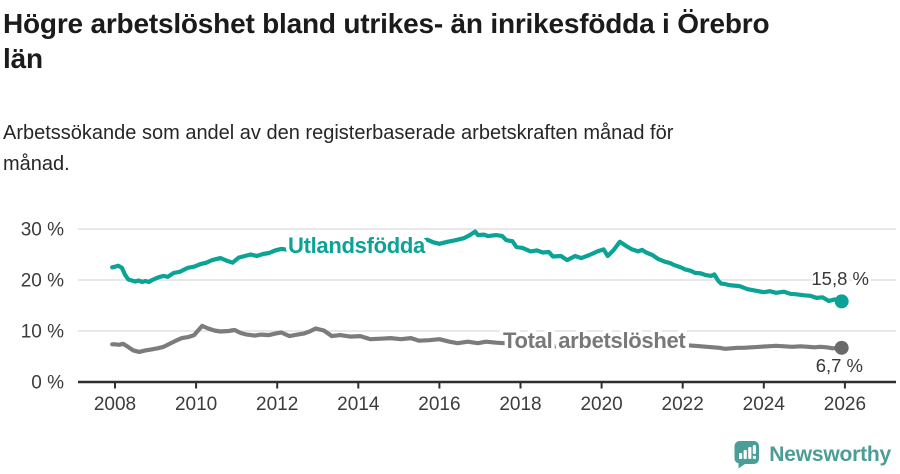 The image size is (900, 474). What do you see at coordinates (358, 404) in the screenshot?
I see `x-tick-label: 2014` at bounding box center [358, 404].